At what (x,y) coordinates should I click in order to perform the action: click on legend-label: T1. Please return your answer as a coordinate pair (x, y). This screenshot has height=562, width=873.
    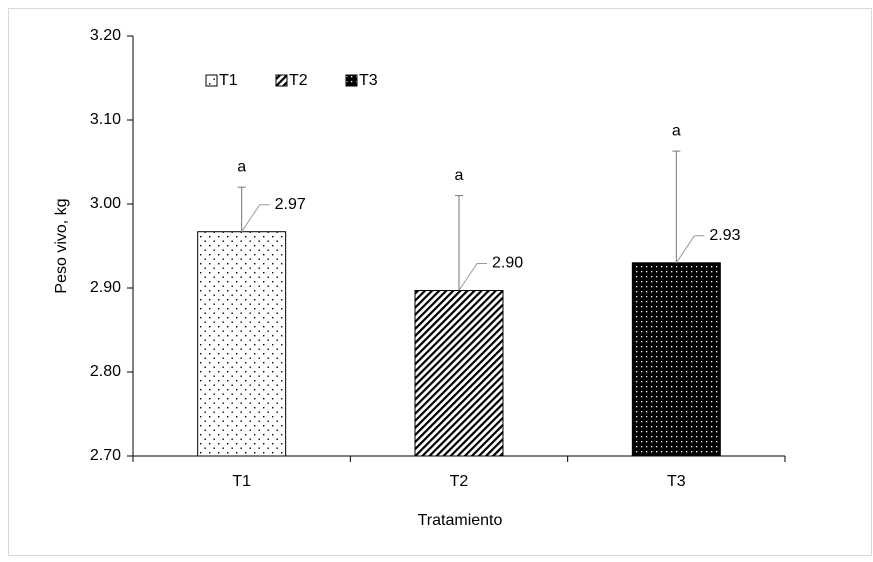
    Looking at the image, I should click on (228, 80).